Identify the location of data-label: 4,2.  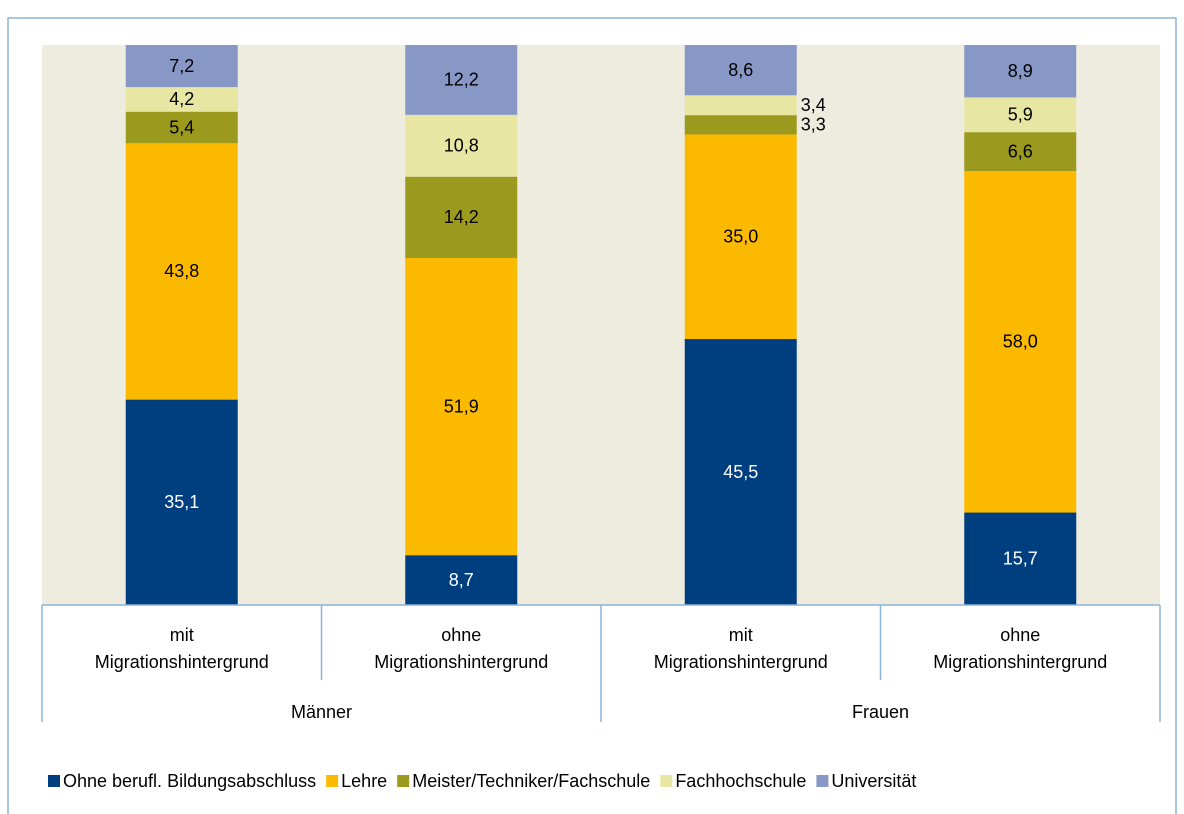
(181, 99).